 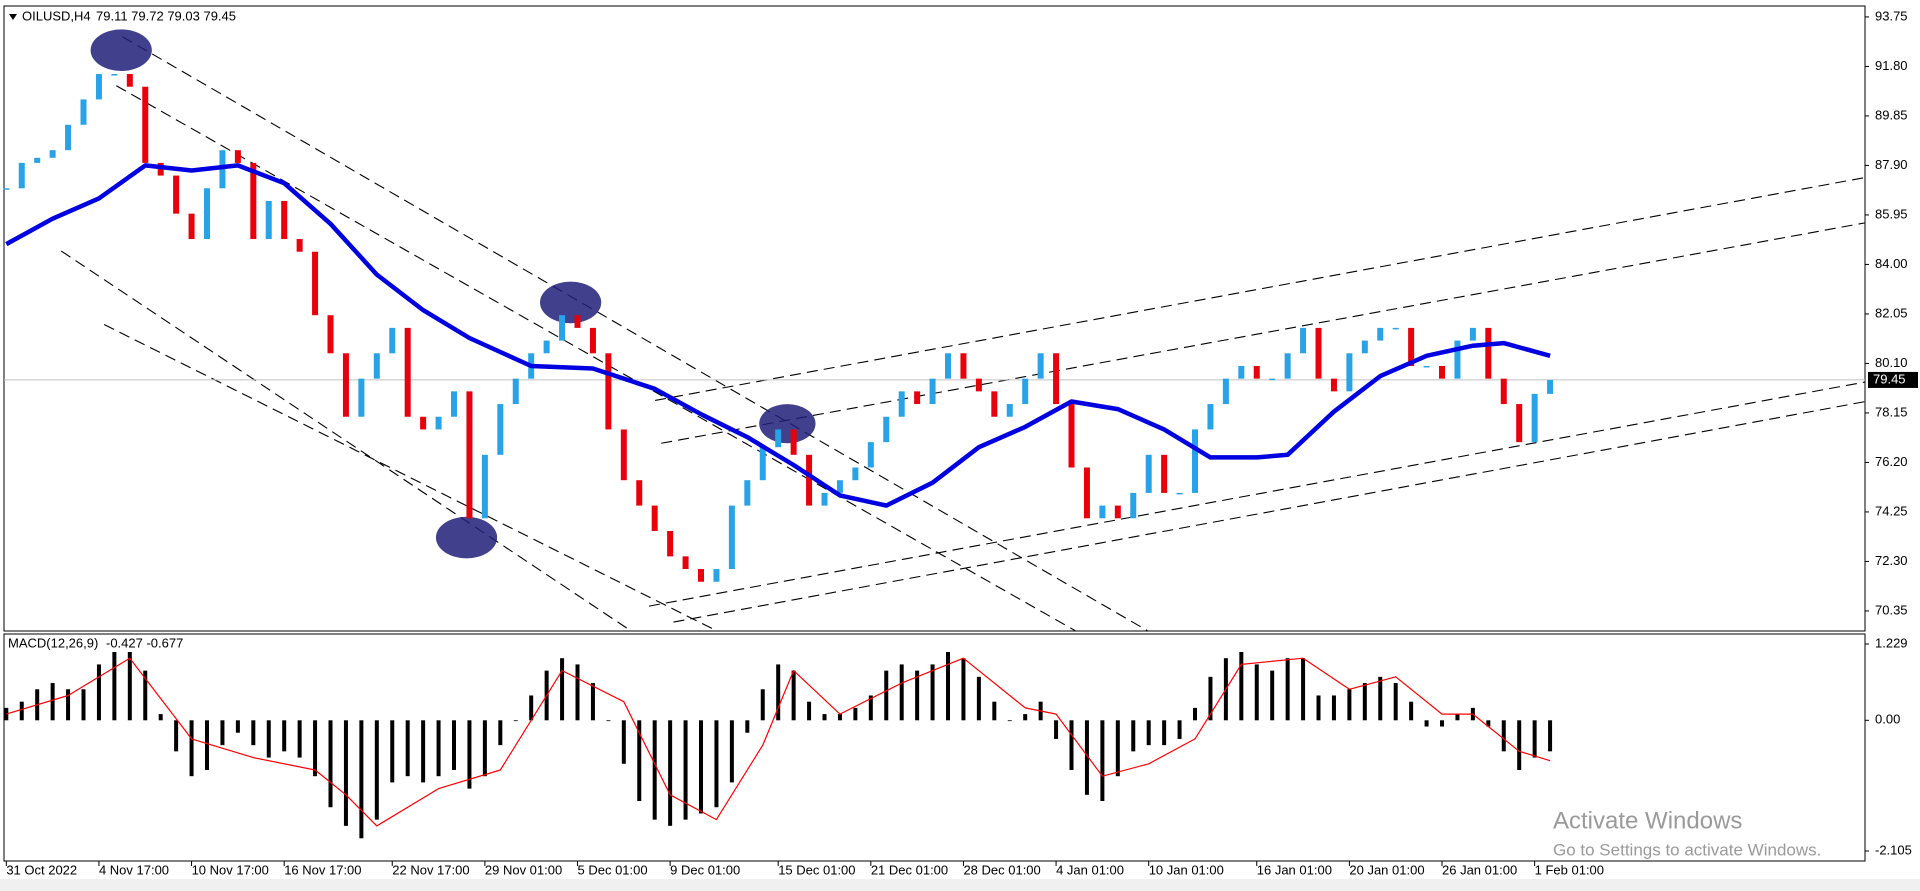 I want to click on x-tick-label: 4 Nov 17:00, so click(x=134, y=869).